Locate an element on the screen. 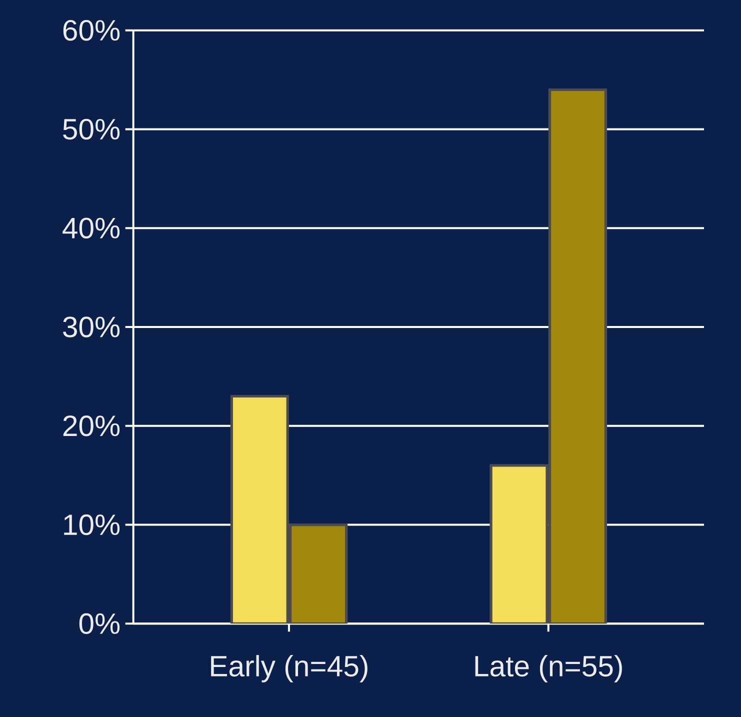 The width and height of the screenshot is (741, 717). y-tick-label: 40% is located at coordinates (91, 228).